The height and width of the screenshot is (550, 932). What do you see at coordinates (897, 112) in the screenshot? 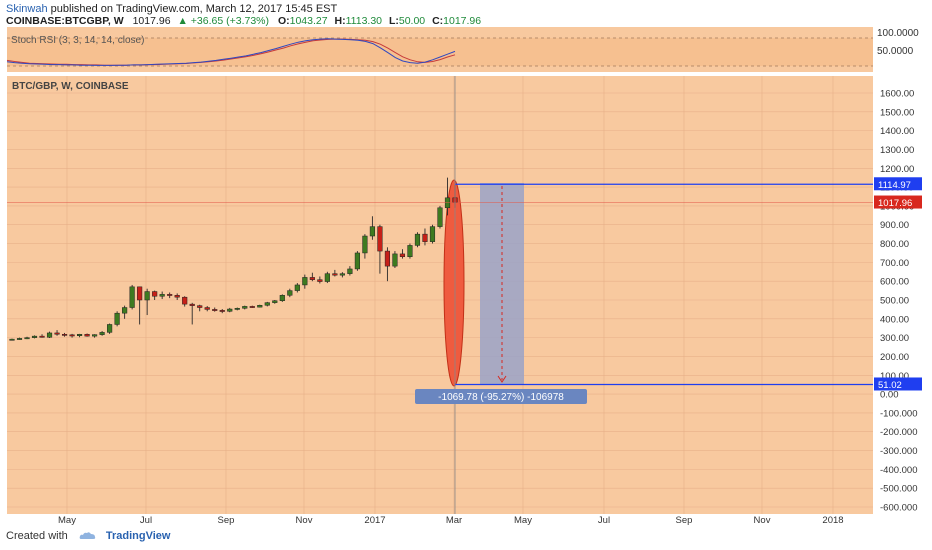
I see `y-tick-label: 1500.00` at bounding box center [897, 112].